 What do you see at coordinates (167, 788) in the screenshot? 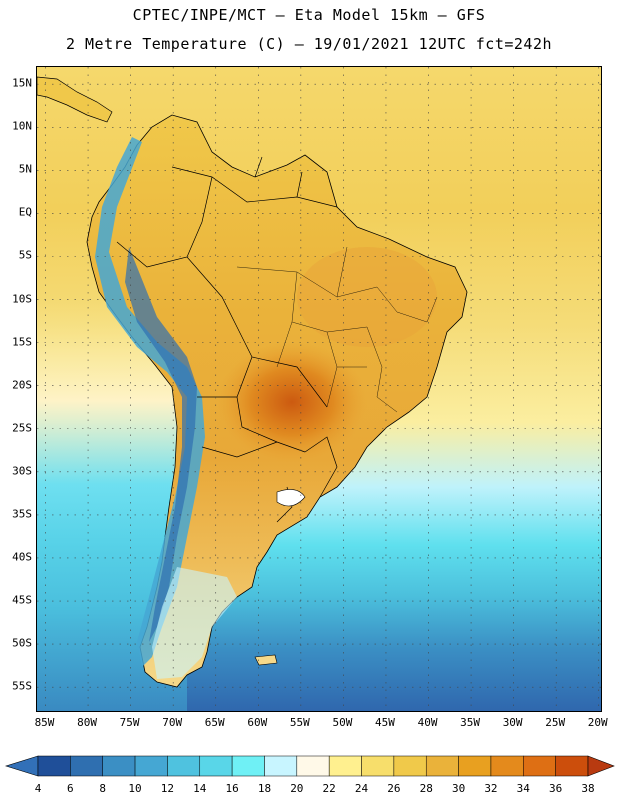
I see `colorbar-level-label: 12` at bounding box center [167, 788].